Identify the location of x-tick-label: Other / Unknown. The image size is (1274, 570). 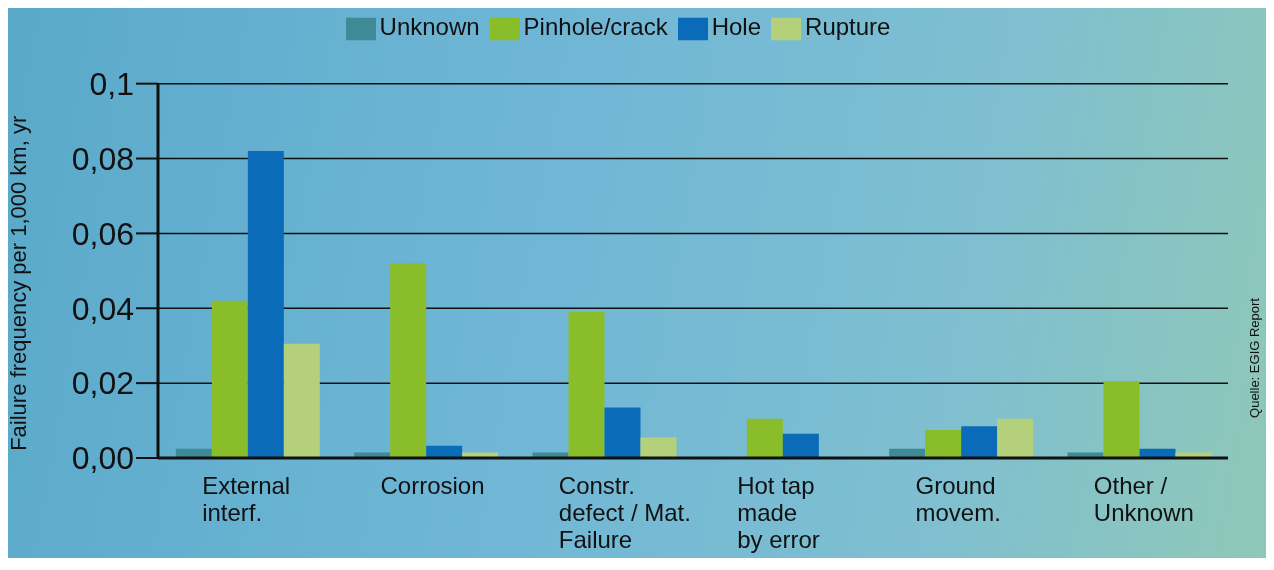
(1143, 499).